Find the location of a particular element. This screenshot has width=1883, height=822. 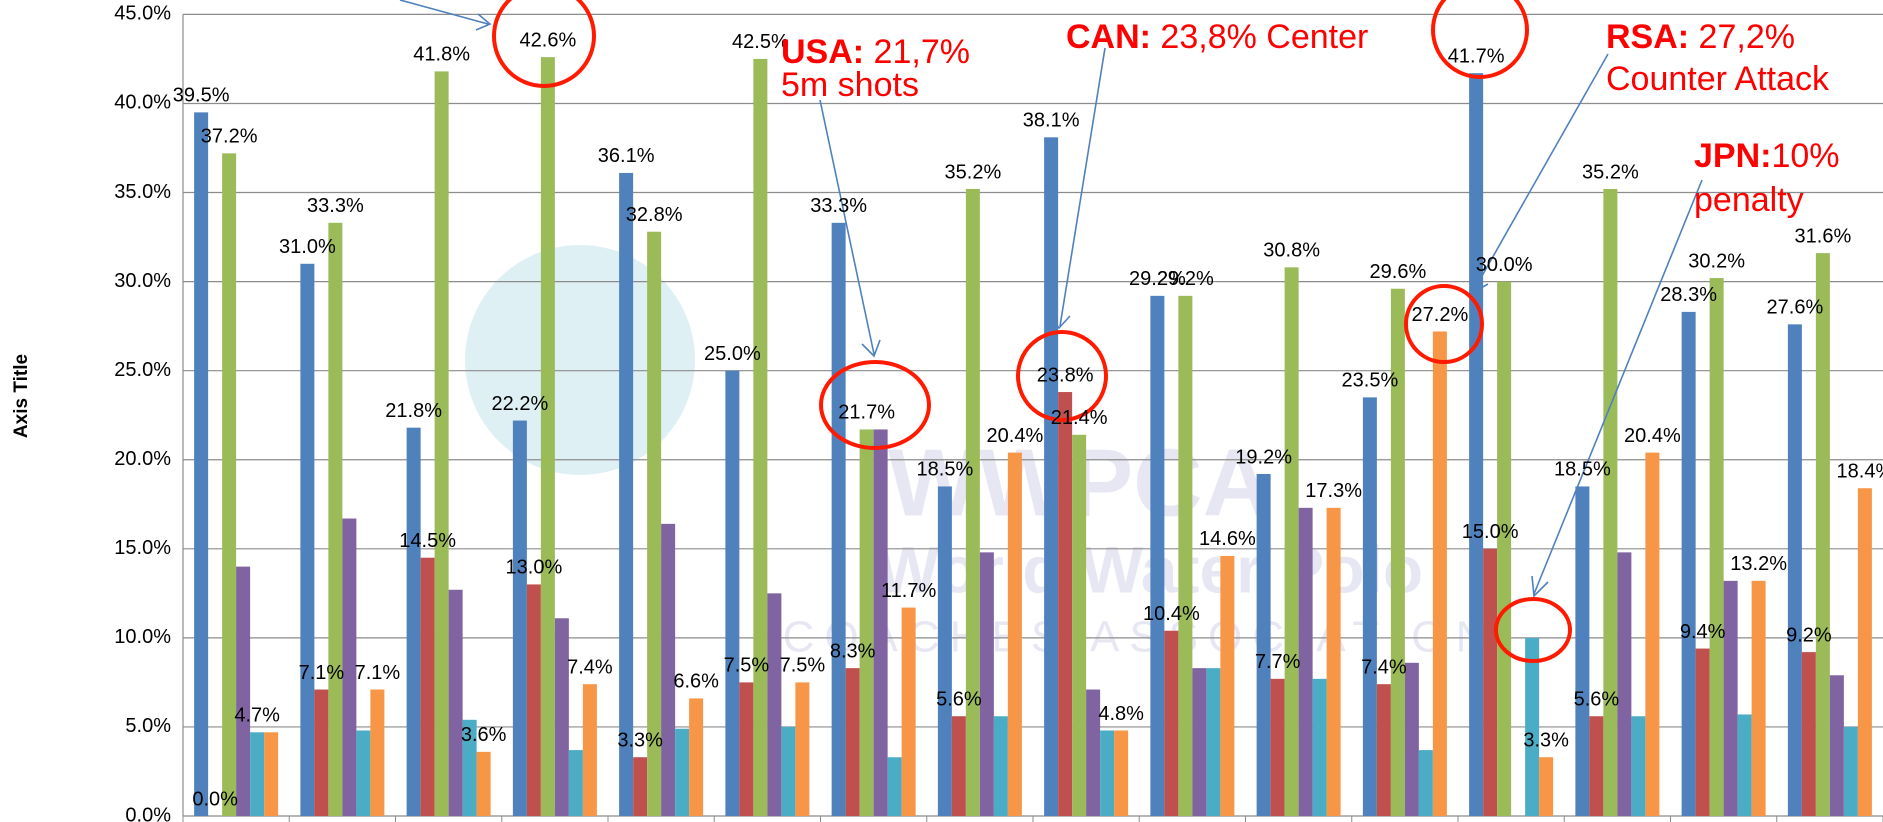

y-tick-label: 10.0% is located at coordinates (142, 637).